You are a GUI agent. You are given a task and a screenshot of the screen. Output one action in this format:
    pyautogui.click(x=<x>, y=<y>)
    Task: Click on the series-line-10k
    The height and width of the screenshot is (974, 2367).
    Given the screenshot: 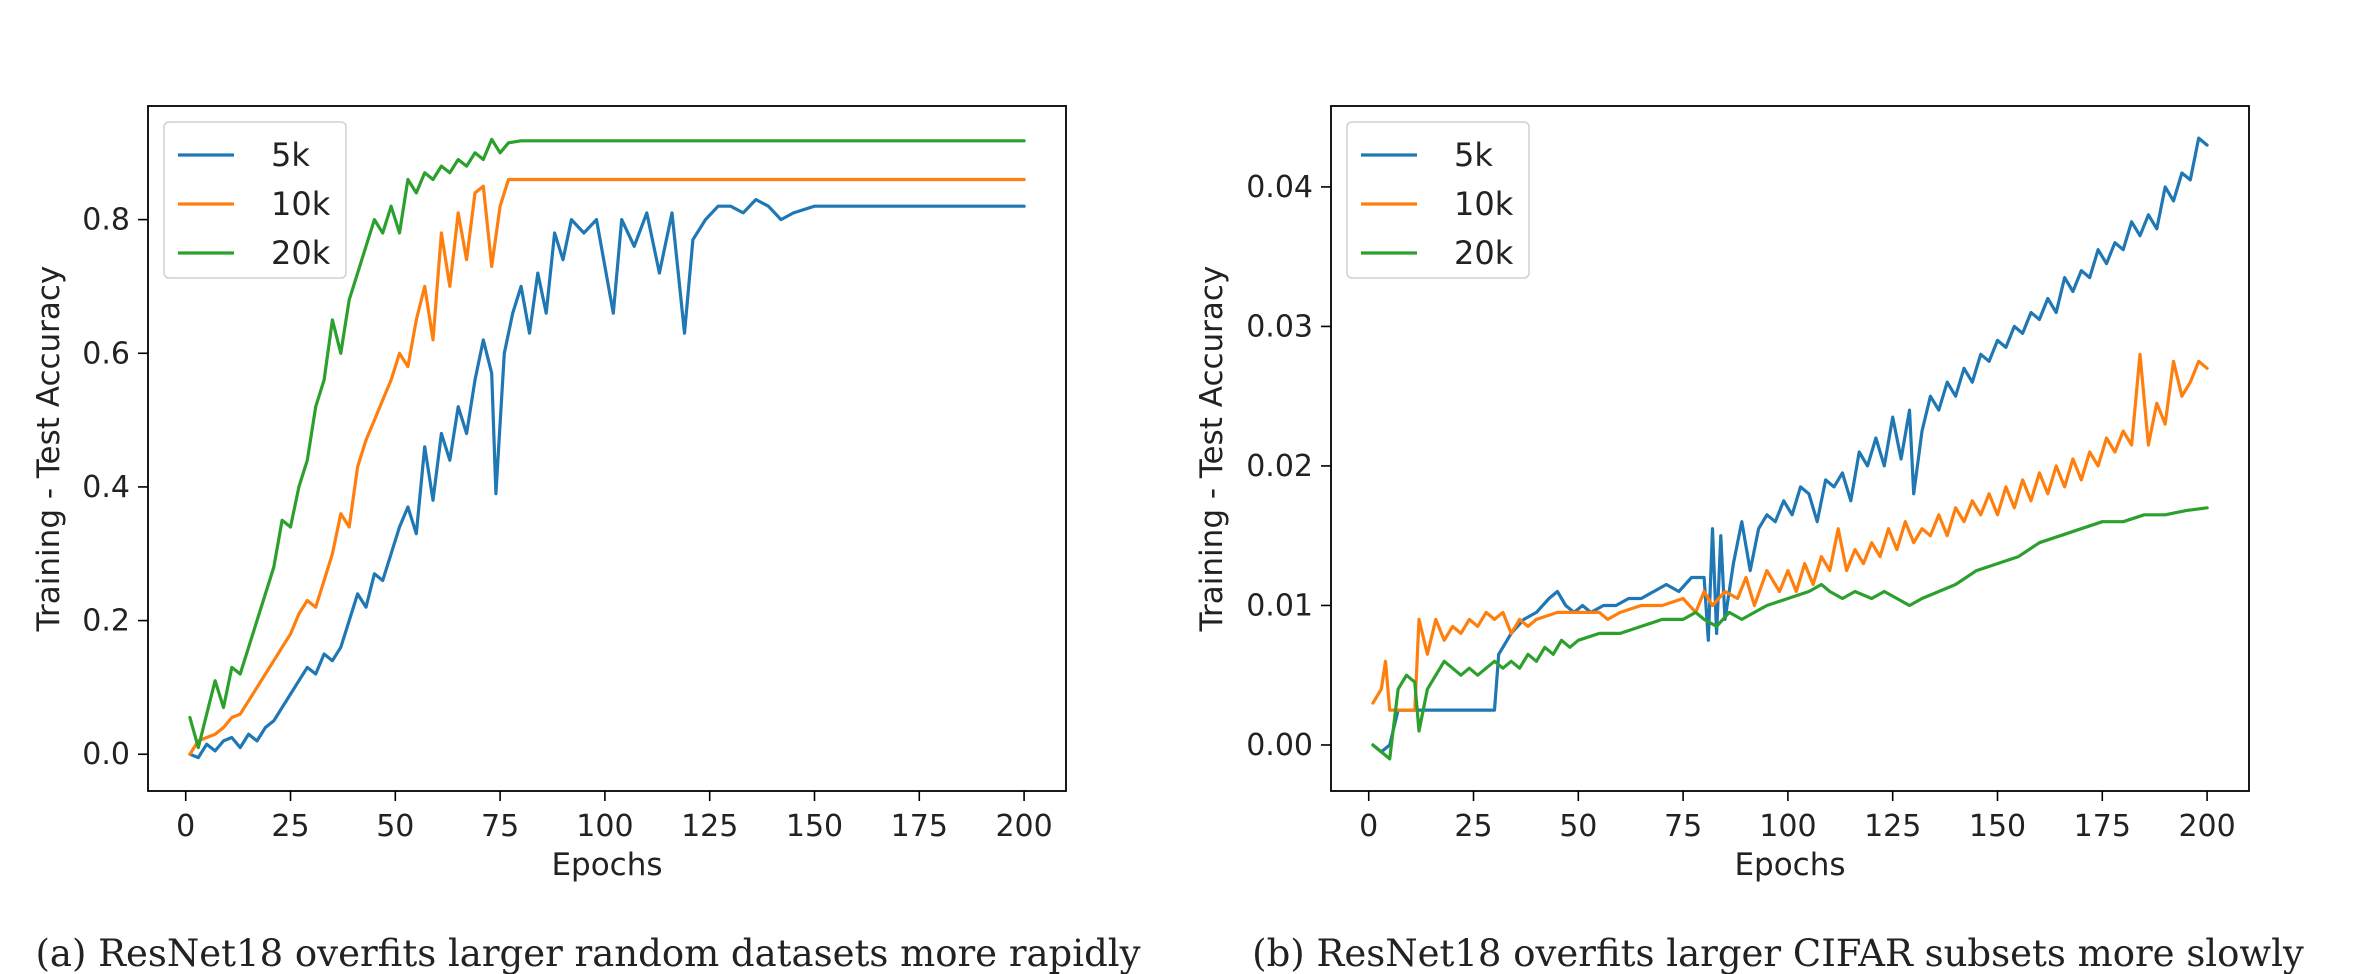 What is the action you would take?
    pyautogui.click(x=1790, y=532)
    